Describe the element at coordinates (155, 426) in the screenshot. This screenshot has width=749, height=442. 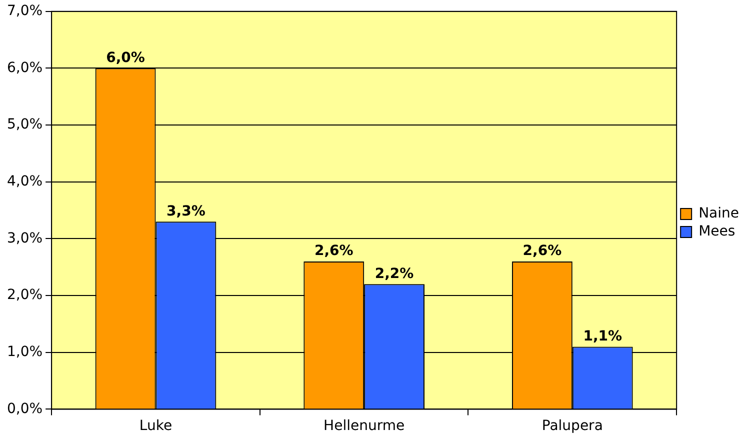
I see `x-tick-label: Luke` at that location.